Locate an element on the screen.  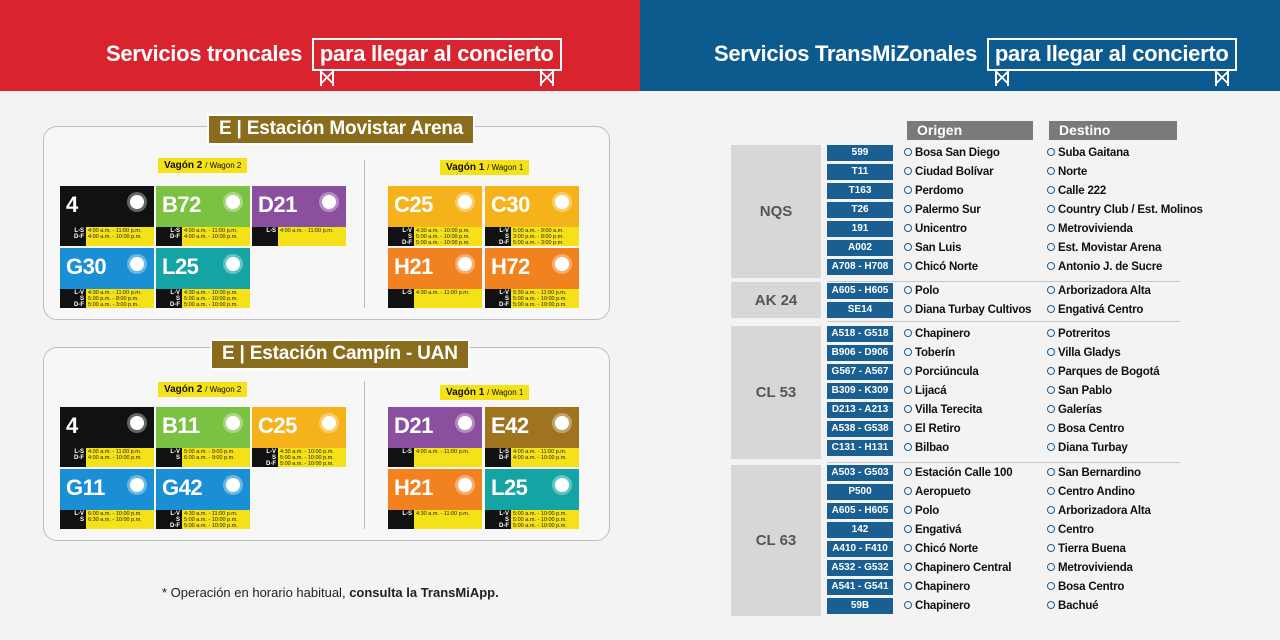
route-origin: Engativá is located at coordinates (933, 530).